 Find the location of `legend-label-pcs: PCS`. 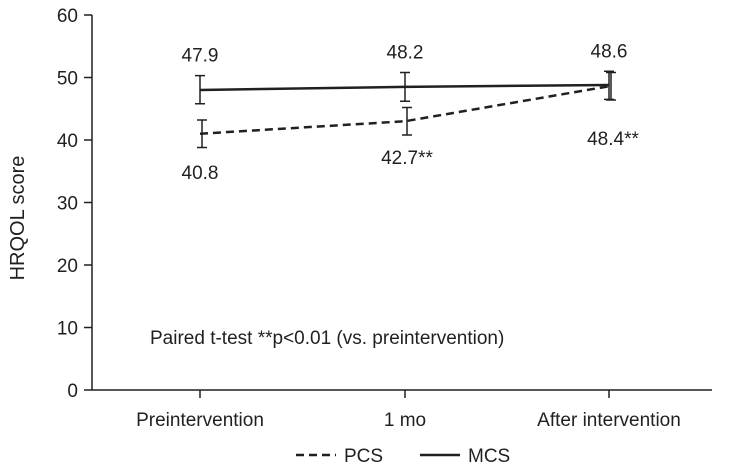

legend-label-pcs: PCS is located at coordinates (363, 456).